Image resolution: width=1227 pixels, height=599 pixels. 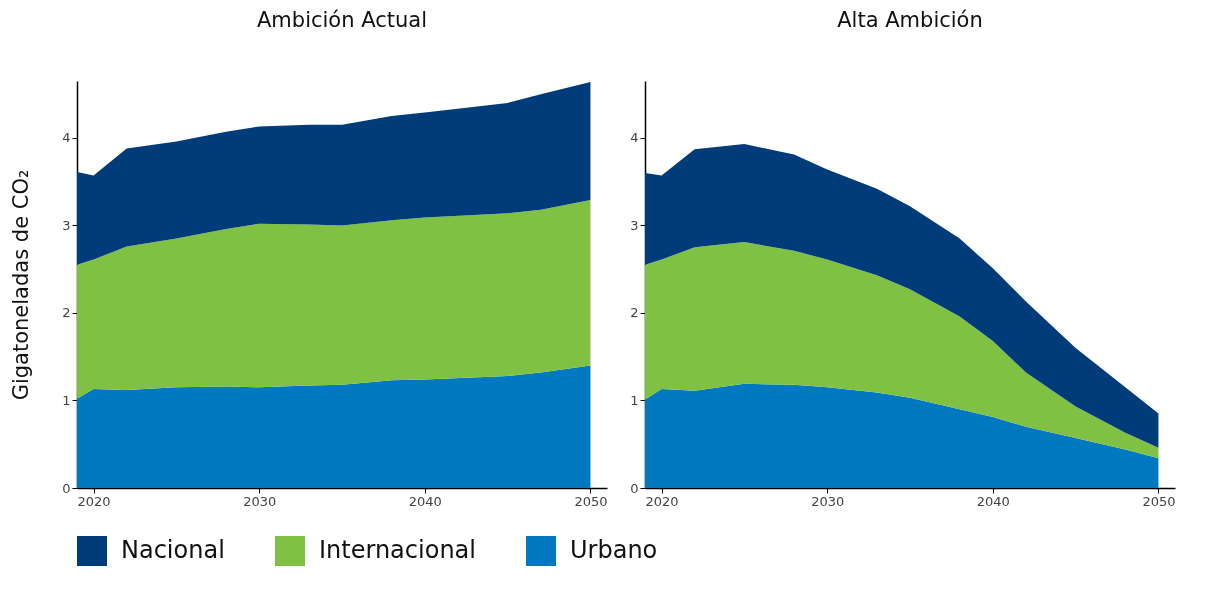 What do you see at coordinates (342, 20) in the screenshot?
I see `chart-title: Ambición Actual` at bounding box center [342, 20].